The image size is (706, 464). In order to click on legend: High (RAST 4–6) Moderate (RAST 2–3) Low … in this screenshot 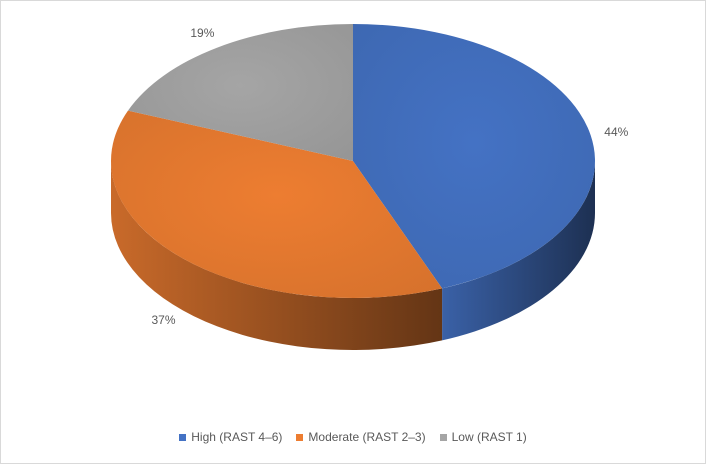, I will do `click(353, 437)`.